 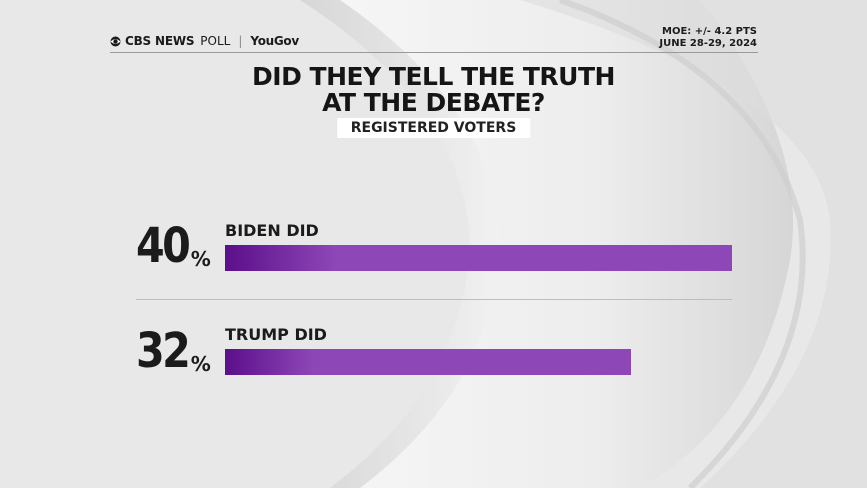 I want to click on value-label-biden: 40 %, so click(x=173, y=246).